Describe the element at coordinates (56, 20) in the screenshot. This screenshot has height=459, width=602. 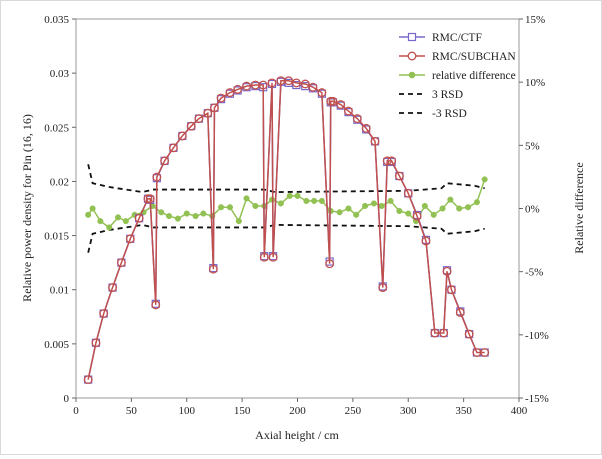
I see `y-tick-label: 0.035` at that location.